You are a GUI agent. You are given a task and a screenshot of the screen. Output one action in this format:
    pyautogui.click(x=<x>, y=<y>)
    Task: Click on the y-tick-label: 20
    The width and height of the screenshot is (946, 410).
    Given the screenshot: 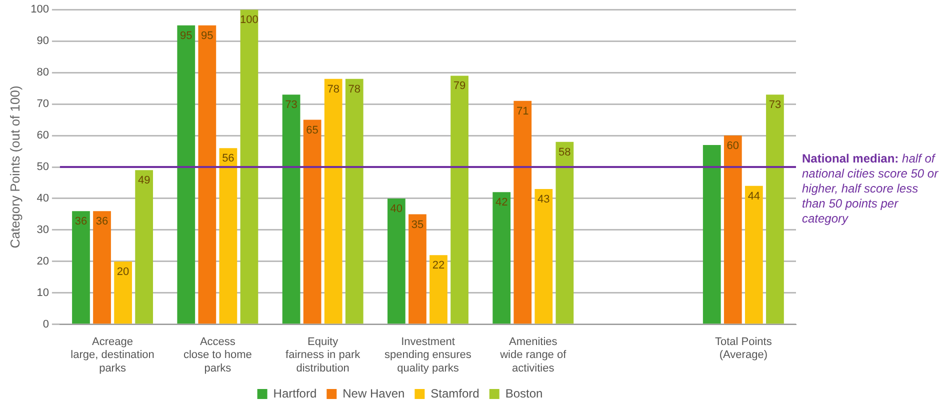 What is the action you would take?
    pyautogui.click(x=42, y=261)
    